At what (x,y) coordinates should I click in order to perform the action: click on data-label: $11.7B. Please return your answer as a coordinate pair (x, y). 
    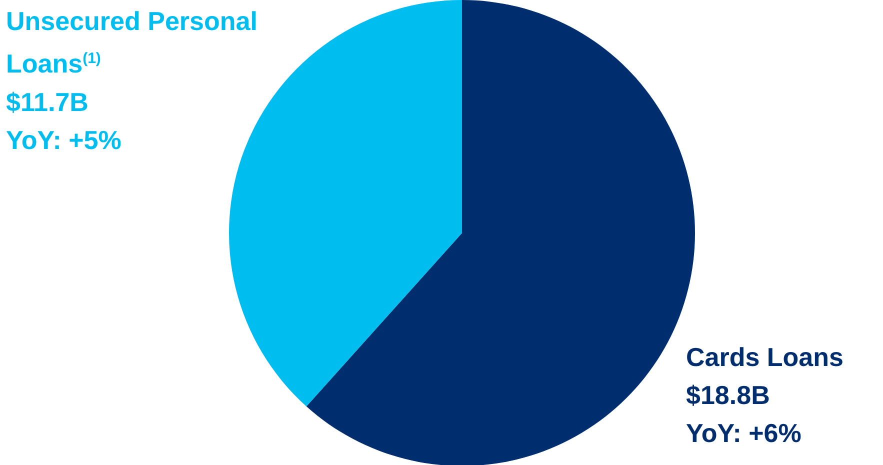
    Looking at the image, I should click on (48, 102).